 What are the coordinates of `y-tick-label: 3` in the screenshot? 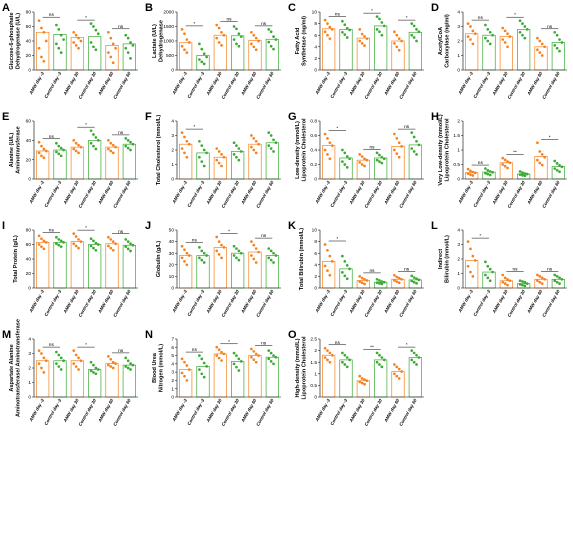 It's located at (458, 245).